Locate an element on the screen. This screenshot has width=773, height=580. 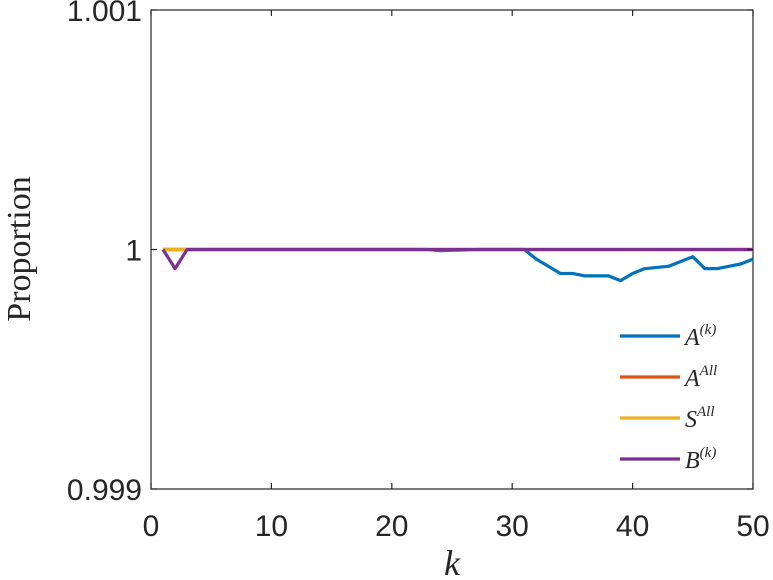
x-tick-label: 50 is located at coordinates (752, 526).